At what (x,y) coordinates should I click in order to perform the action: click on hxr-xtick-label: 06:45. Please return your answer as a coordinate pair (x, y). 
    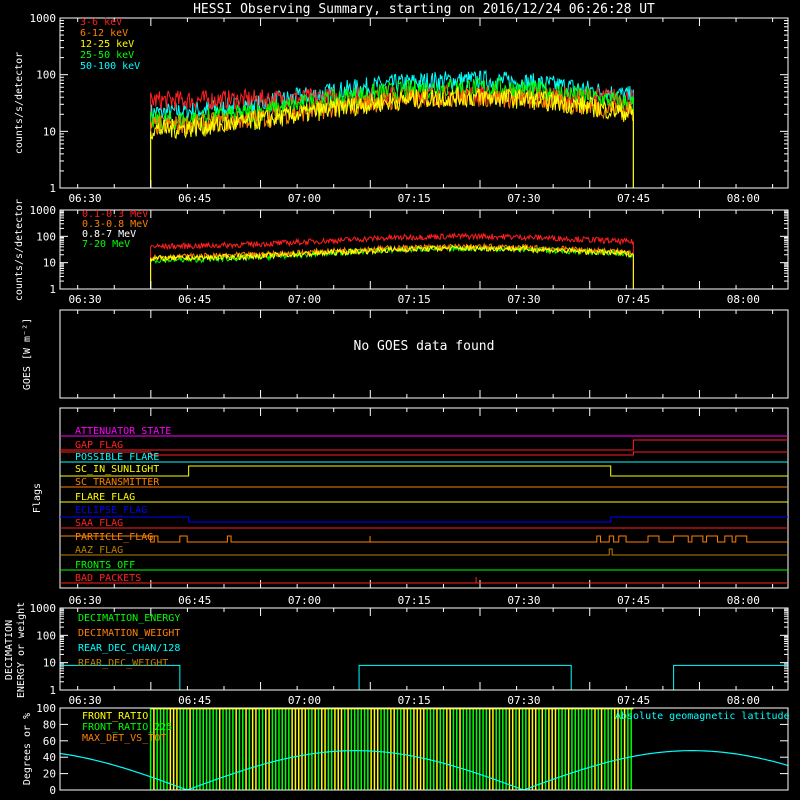
    Looking at the image, I should click on (194, 198).